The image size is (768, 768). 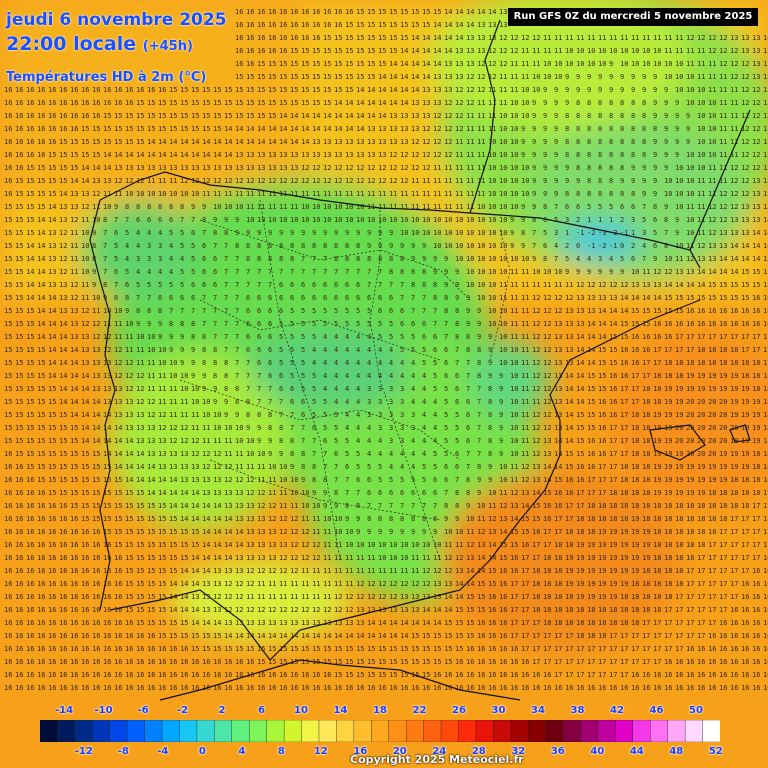 I want to click on svg-text: 5, so click(x=347, y=454).